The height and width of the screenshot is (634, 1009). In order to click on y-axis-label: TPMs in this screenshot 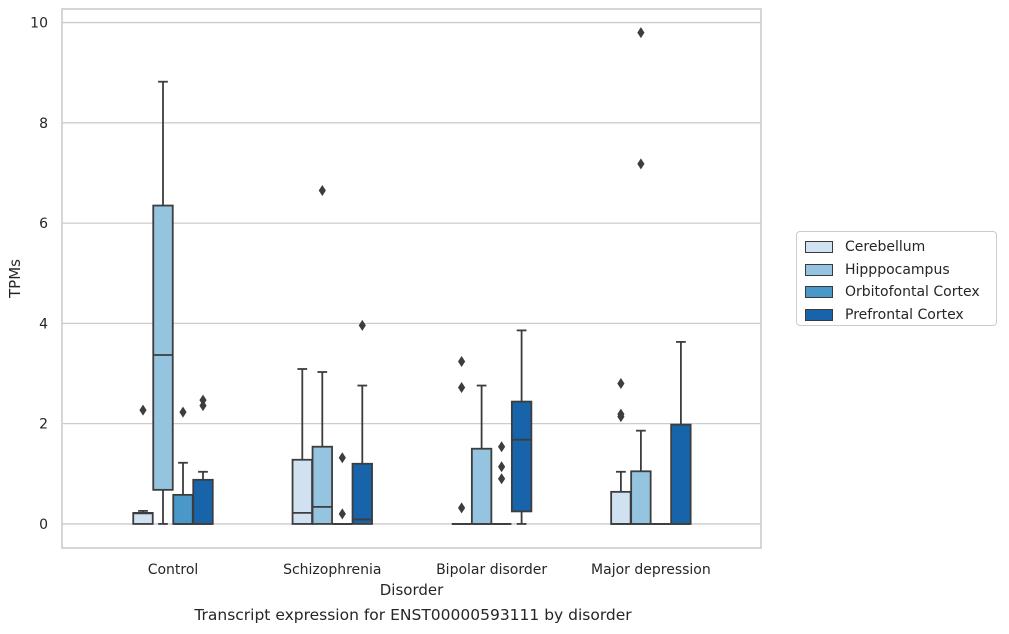, I will do `click(15, 279)`.